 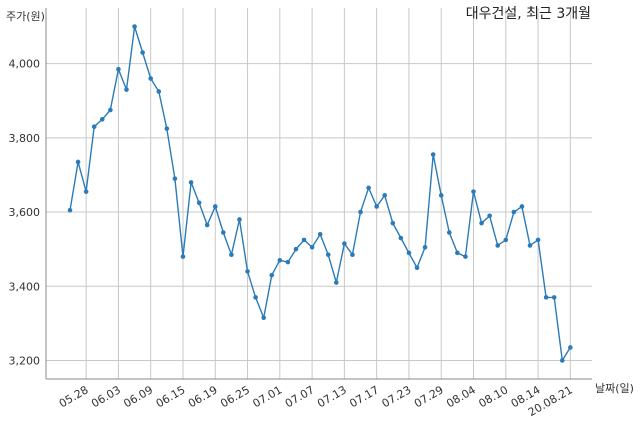 I want to click on x-tick-label: 06.15, so click(x=171, y=396).